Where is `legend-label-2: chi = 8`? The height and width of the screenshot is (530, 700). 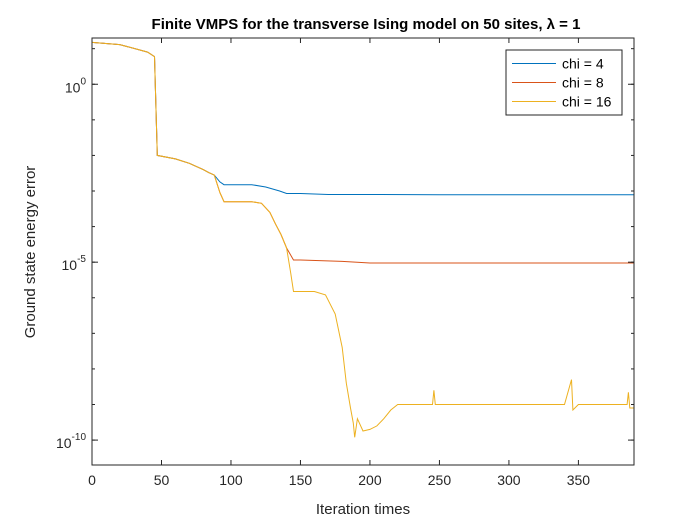
legend-label-2: chi = 8 is located at coordinates (583, 83).